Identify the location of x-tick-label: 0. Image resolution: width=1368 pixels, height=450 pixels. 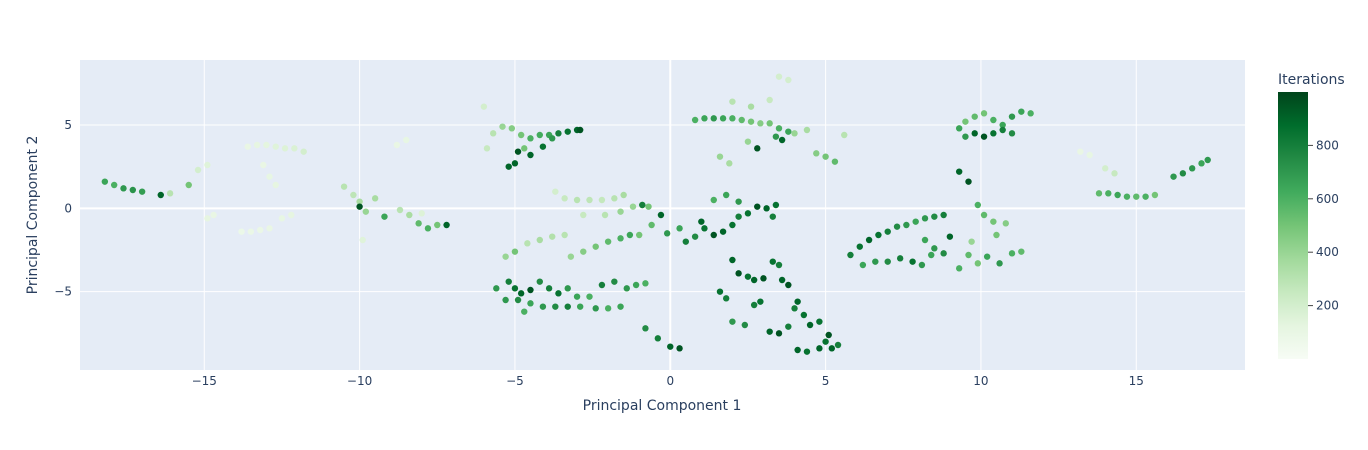
(670, 381).